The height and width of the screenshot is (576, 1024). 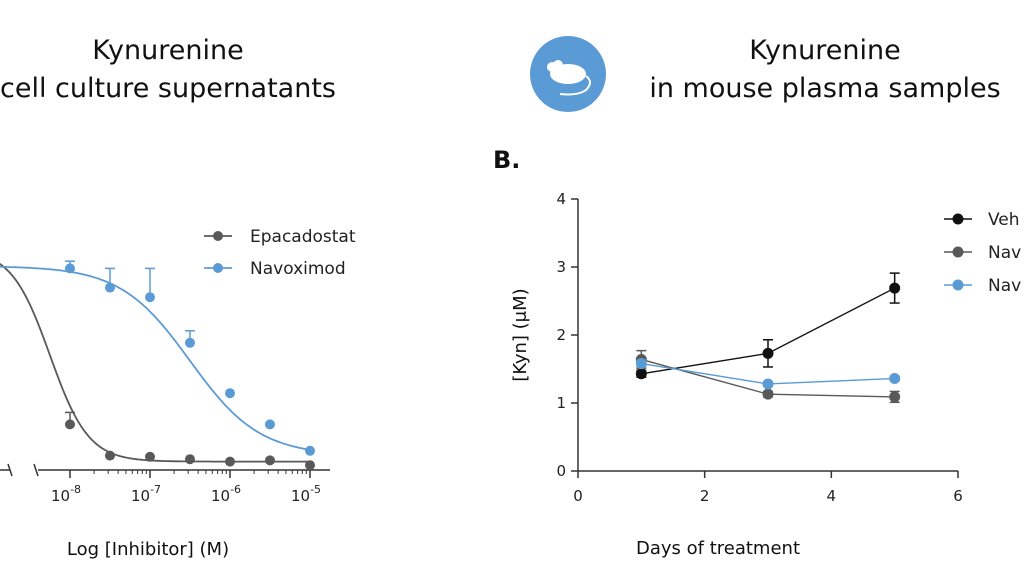 I want to click on x-tick-label: 2, so click(x=705, y=496).